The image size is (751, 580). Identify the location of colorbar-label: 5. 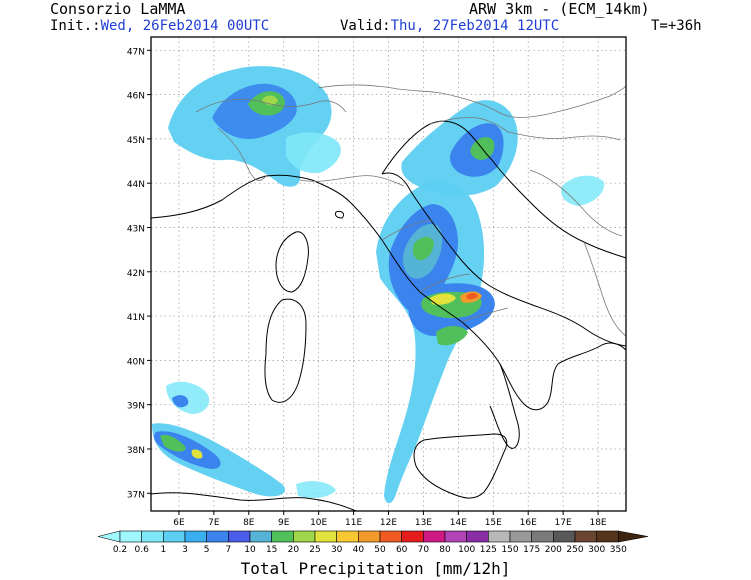
(207, 550).